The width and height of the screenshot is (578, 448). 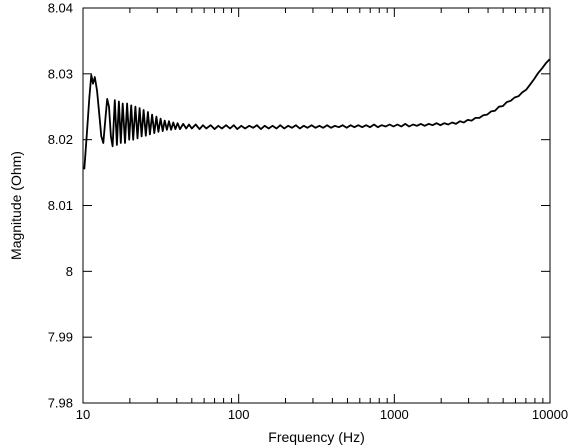 I want to click on y-tick-label: 8.01, so click(x=60, y=205).